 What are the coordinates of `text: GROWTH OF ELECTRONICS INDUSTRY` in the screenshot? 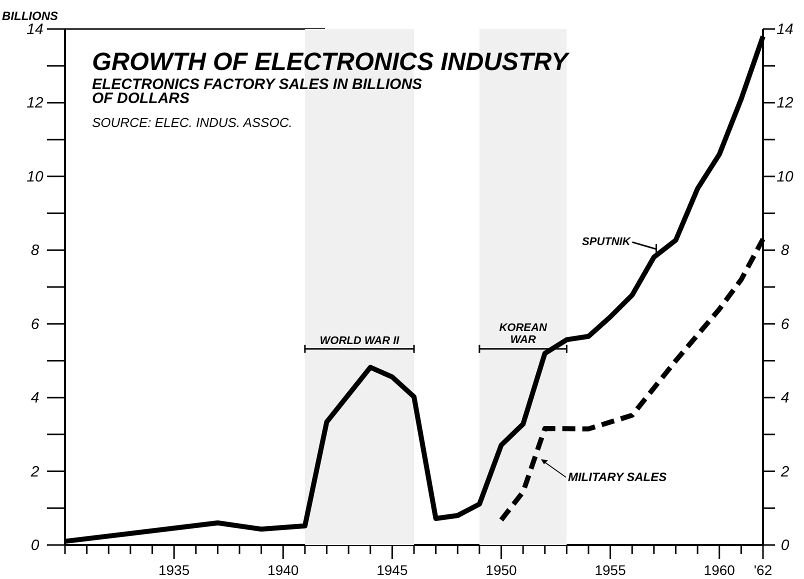 It's located at (331, 62).